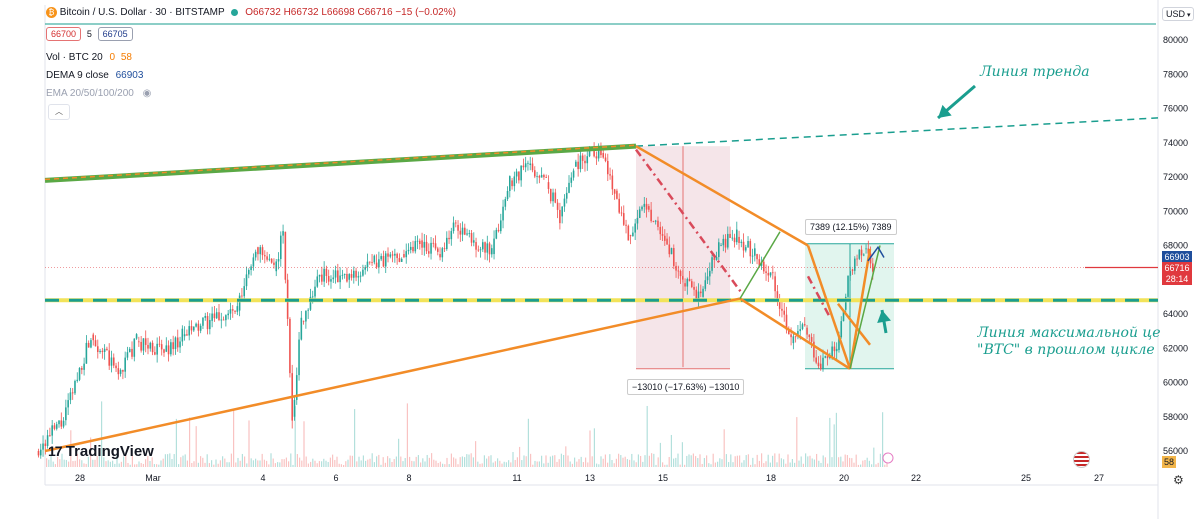 This screenshot has height=519, width=1200. I want to click on max-price-annotation-line2: "BTC" в прошлом цикле, so click(1066, 350).